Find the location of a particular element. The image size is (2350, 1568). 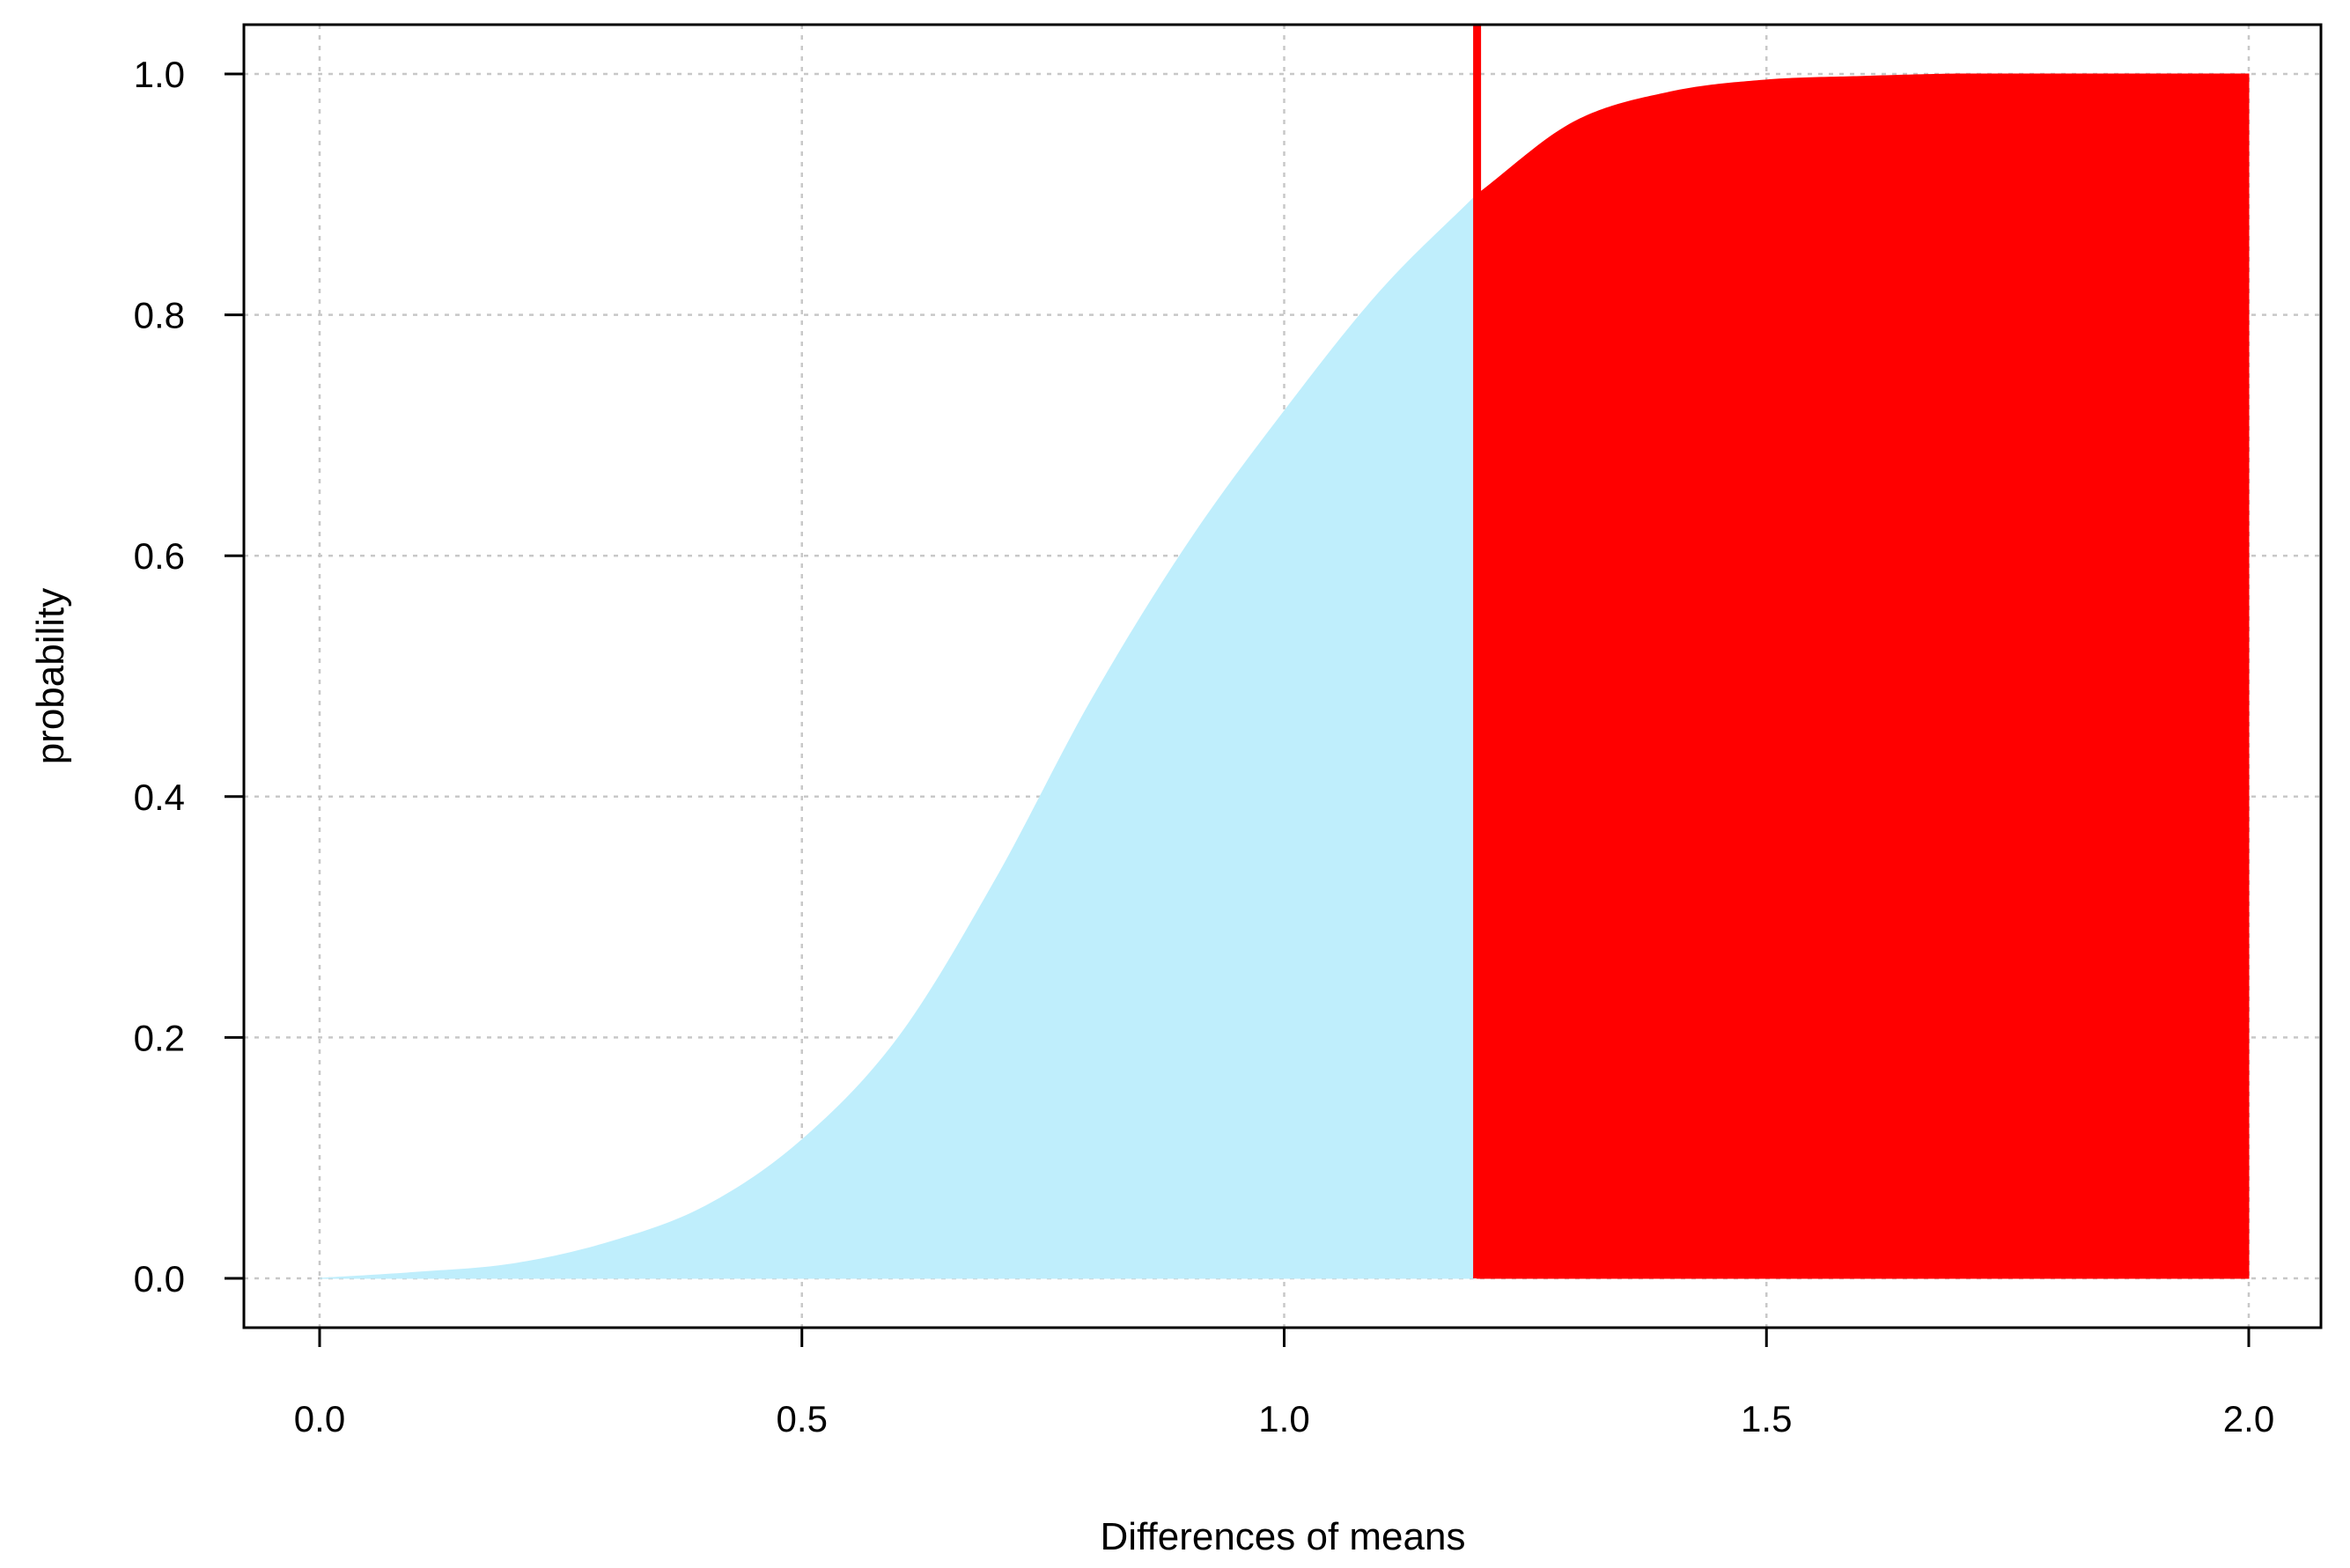

x-axis-title: Differences of means is located at coordinates (1283, 1536).